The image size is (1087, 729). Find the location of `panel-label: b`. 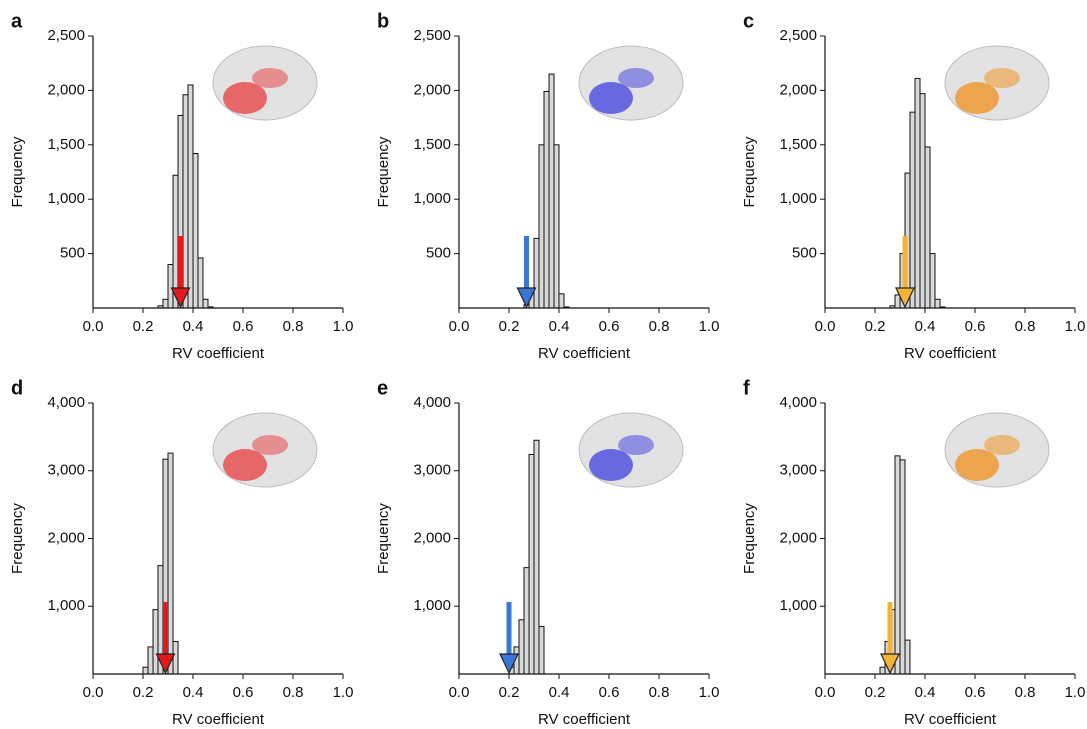

panel-label: b is located at coordinates (383, 21).